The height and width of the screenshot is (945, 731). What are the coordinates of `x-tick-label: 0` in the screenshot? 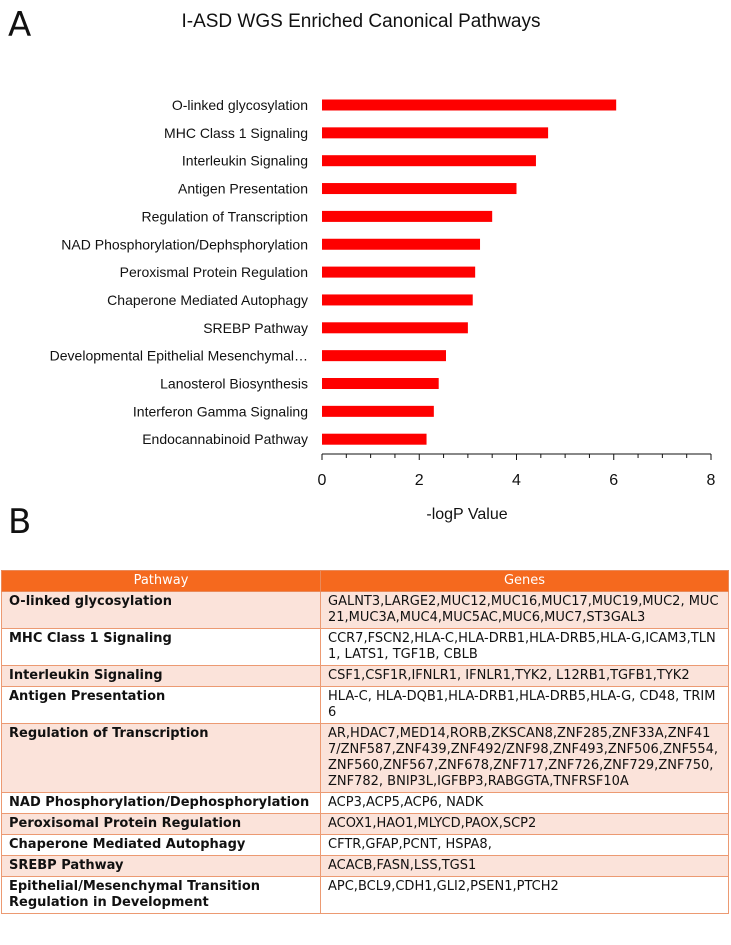 It's located at (322, 480).